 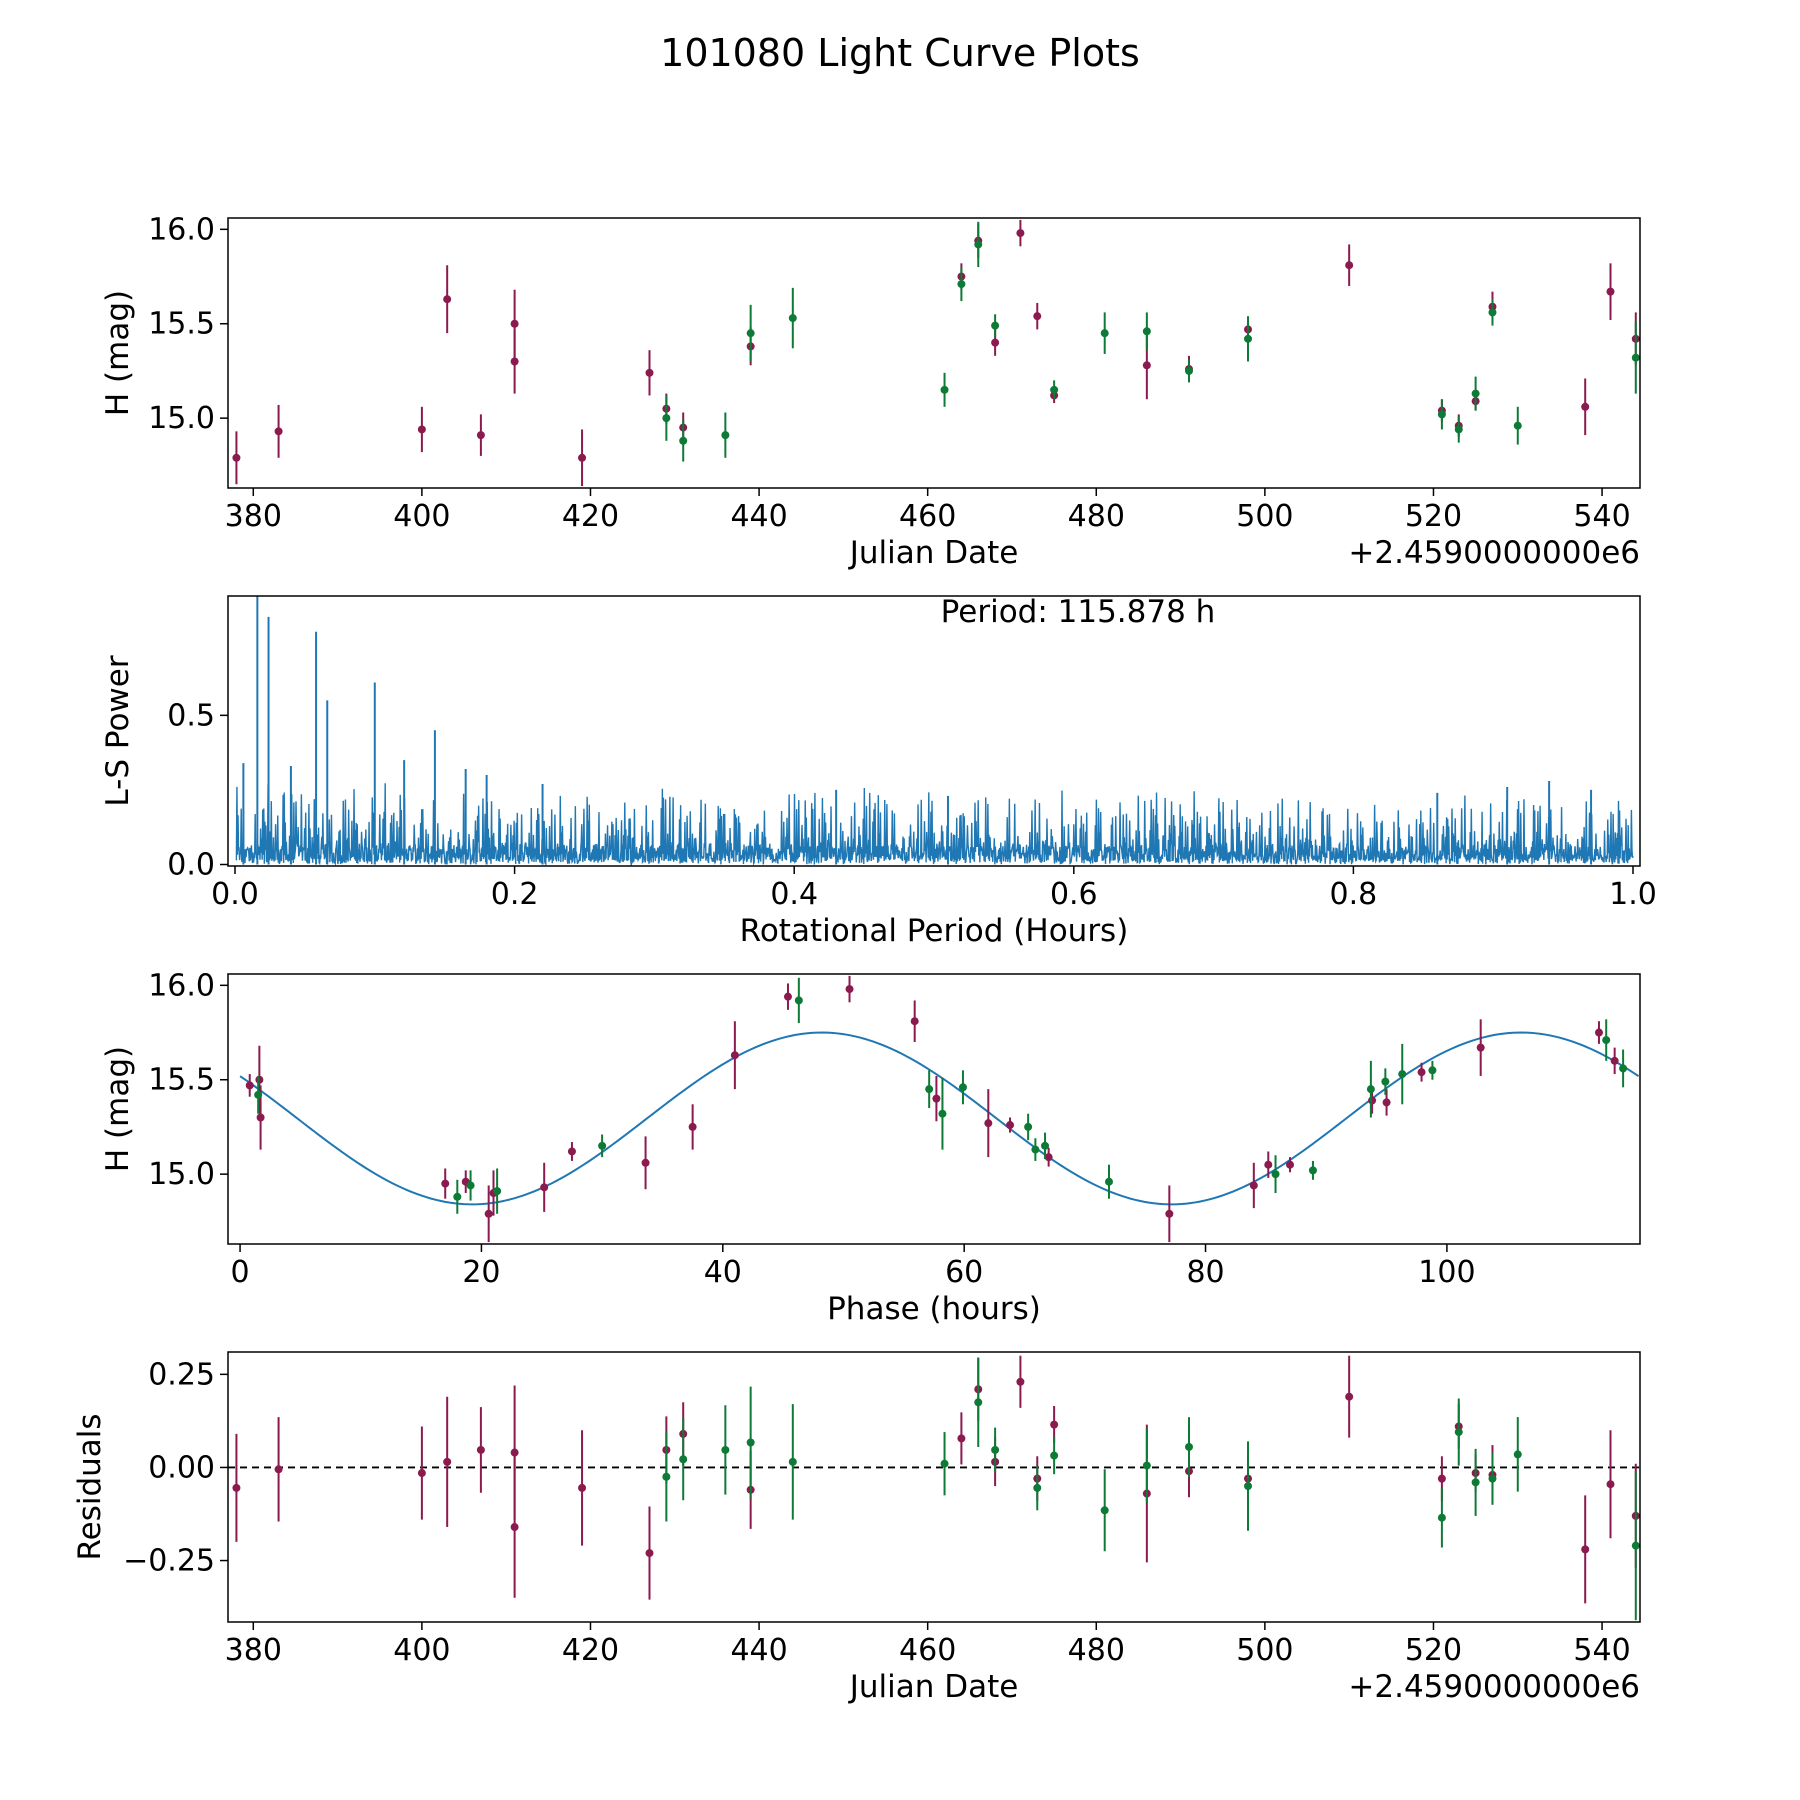 What do you see at coordinates (794, 894) in the screenshot?
I see `x-tick-label: 0.4` at bounding box center [794, 894].